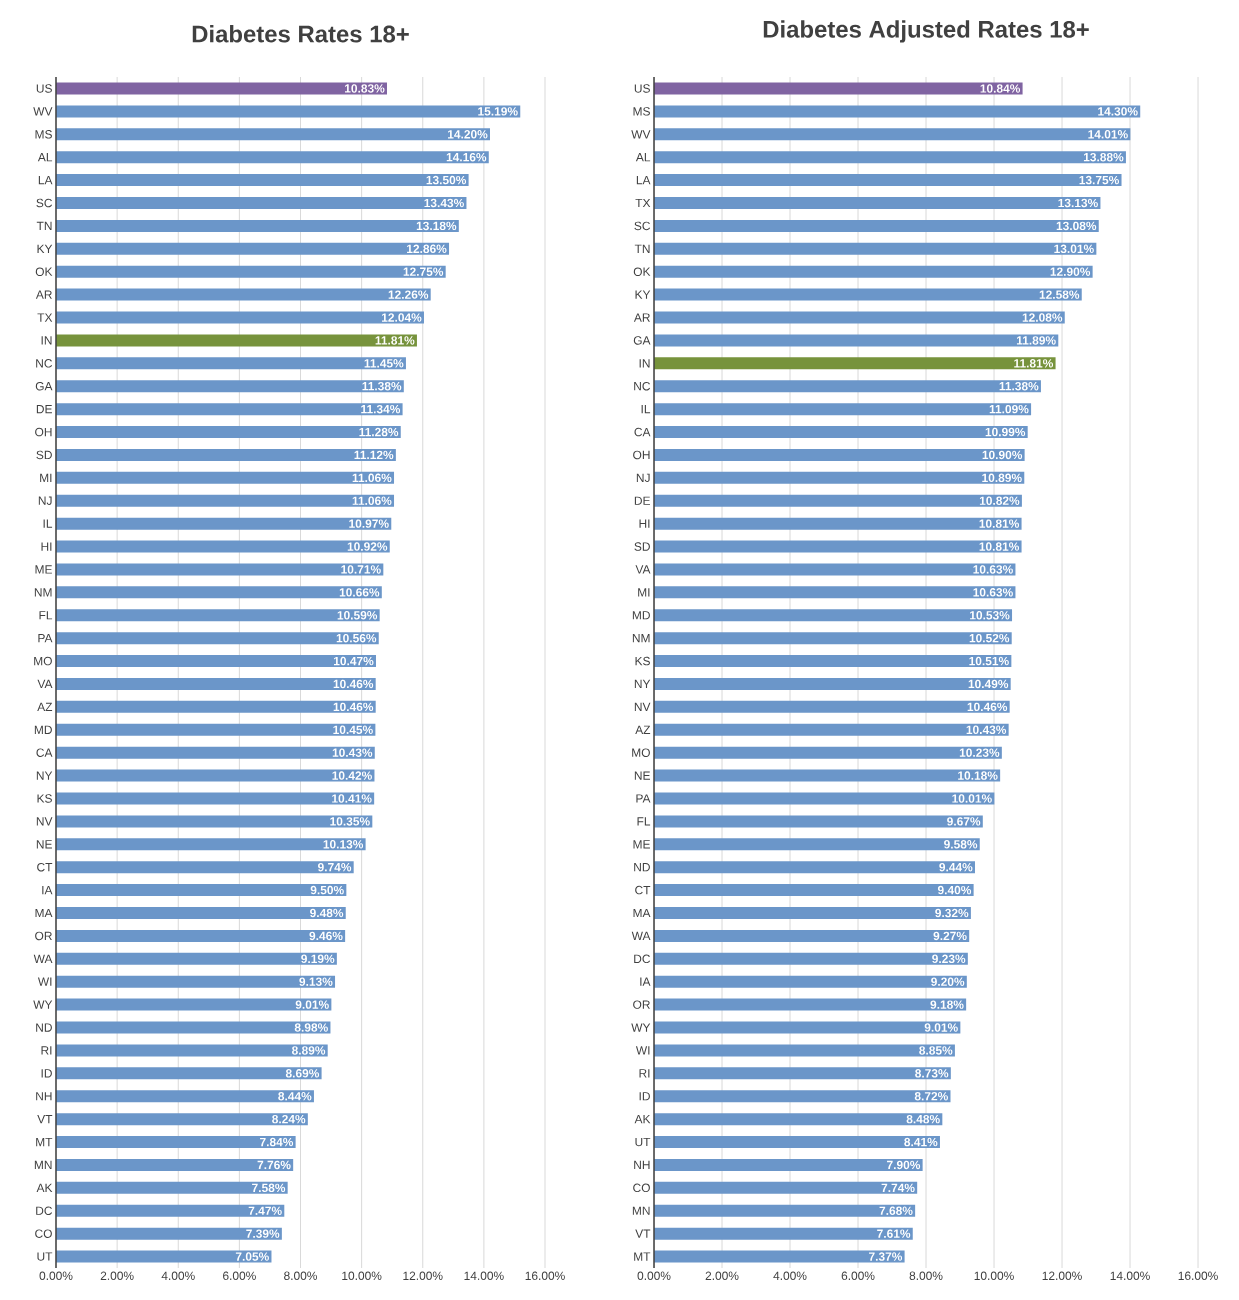 The image size is (1239, 1300). Describe the element at coordinates (545, 1275) in the screenshot. I see `x-tick-label: 16.00%` at that location.